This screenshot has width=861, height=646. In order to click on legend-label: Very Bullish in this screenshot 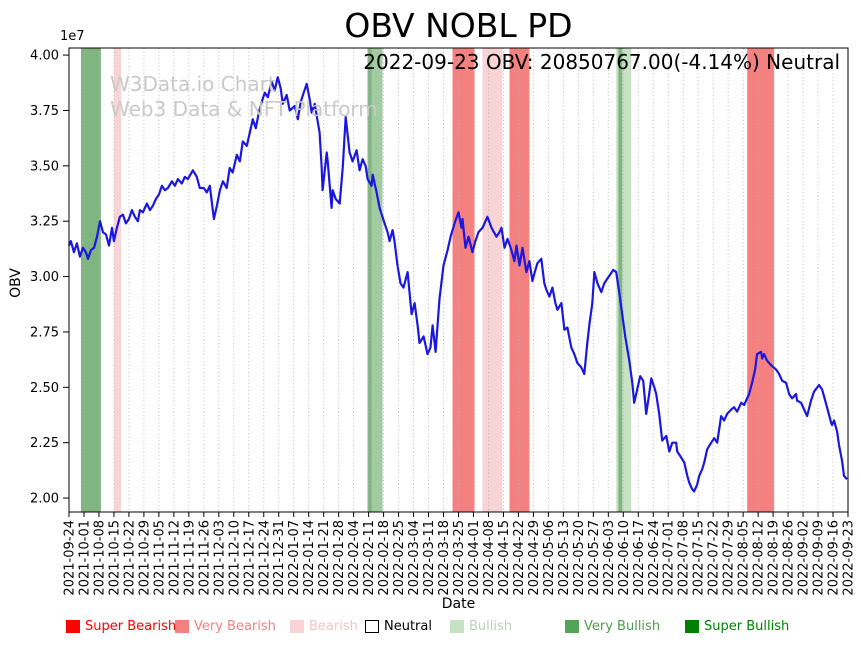, I will do `click(622, 626)`.